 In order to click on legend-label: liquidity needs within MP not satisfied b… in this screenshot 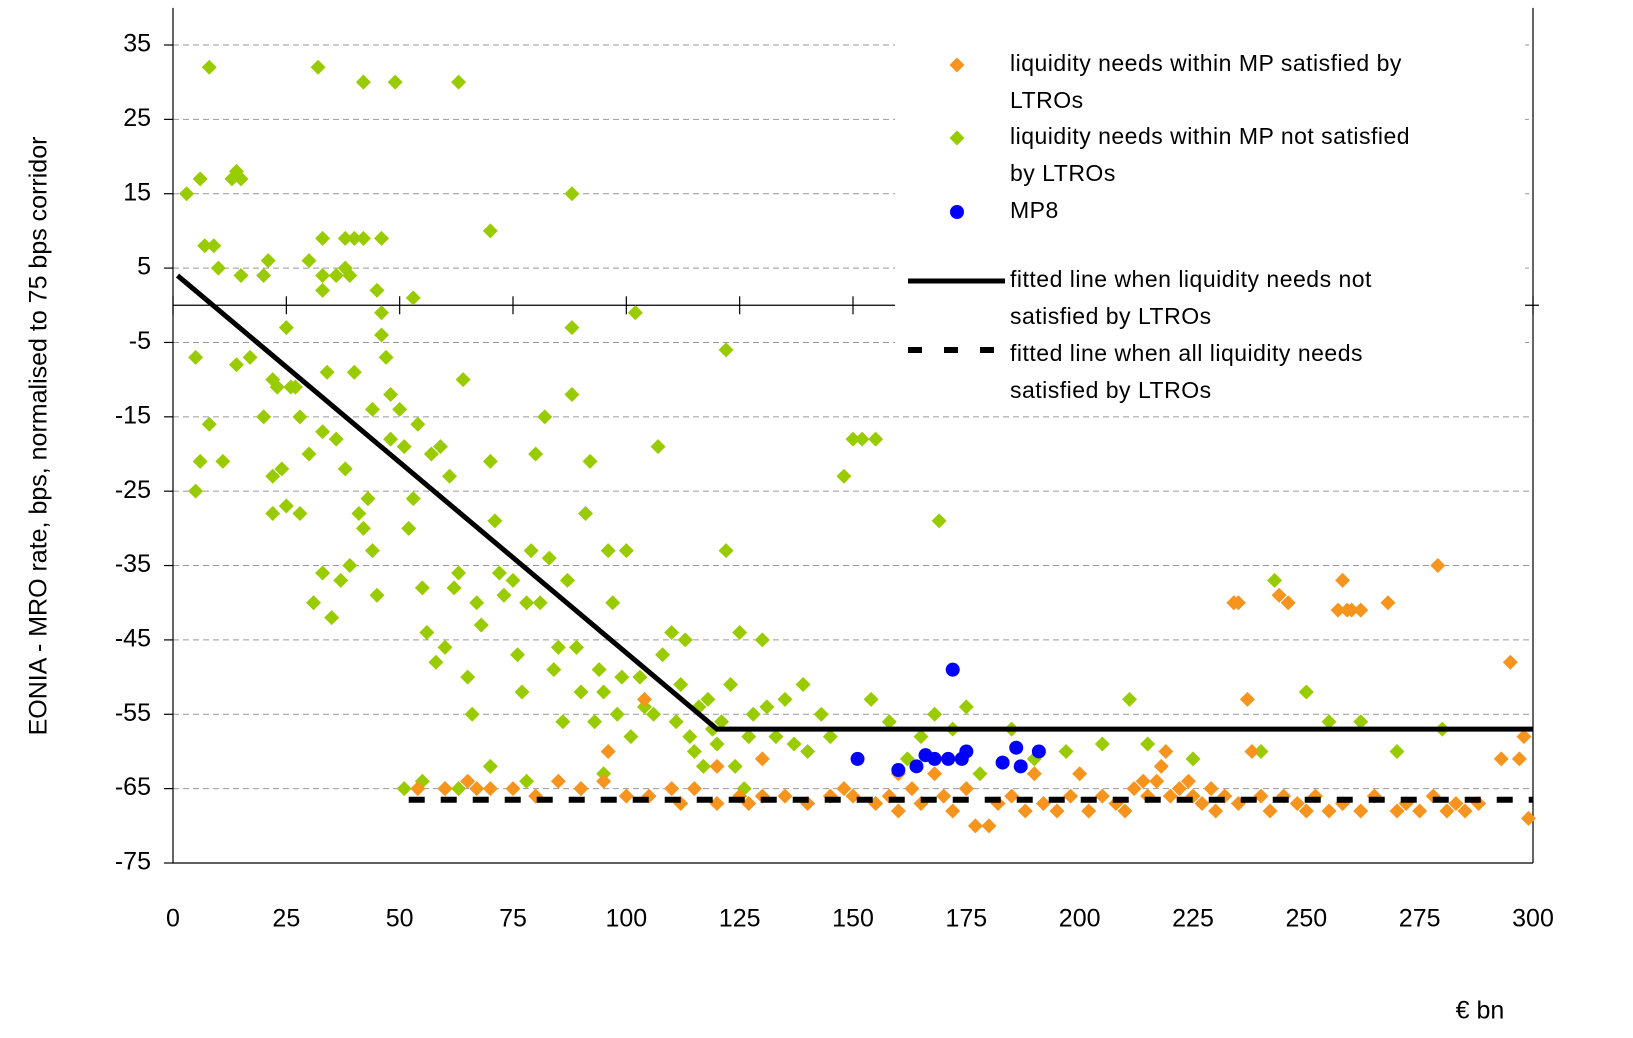, I will do `click(1210, 154)`.